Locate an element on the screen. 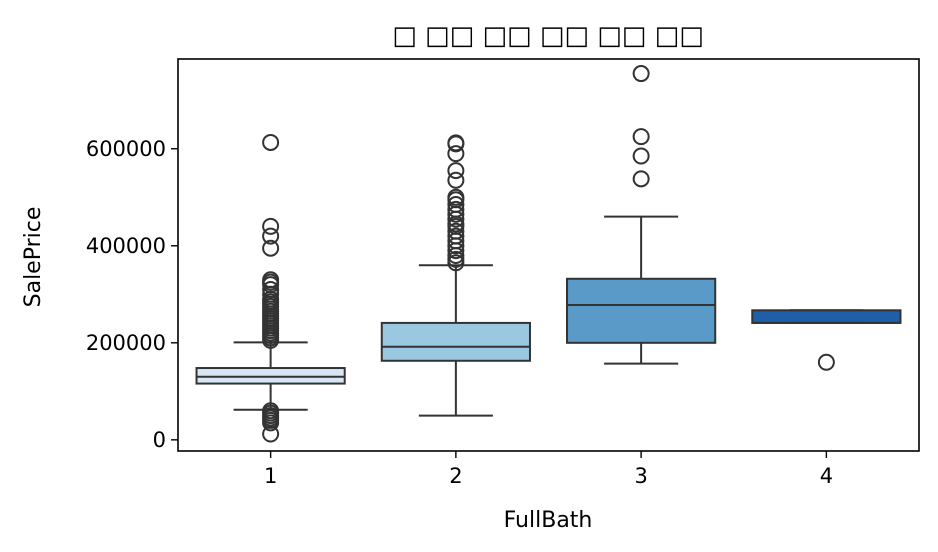  x-axis-label: FullBath is located at coordinates (548, 520).